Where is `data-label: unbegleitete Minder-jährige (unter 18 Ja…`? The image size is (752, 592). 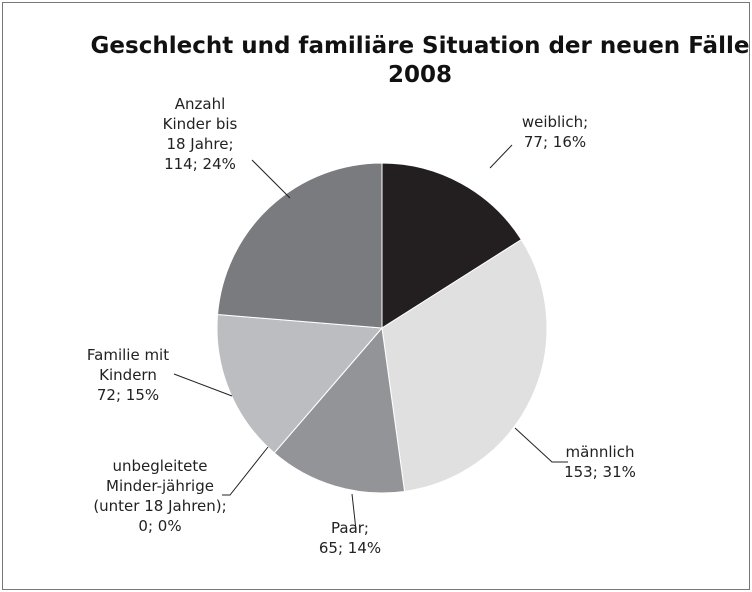
data-label: unbegleitete Minder-jährige (unter 18 Ja… is located at coordinates (160, 496).